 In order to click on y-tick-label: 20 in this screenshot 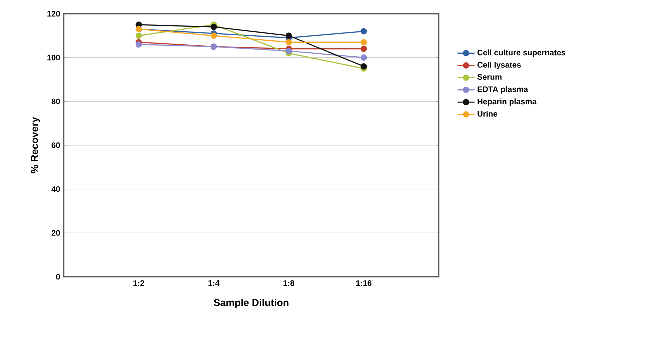, I will do `click(56, 233)`.